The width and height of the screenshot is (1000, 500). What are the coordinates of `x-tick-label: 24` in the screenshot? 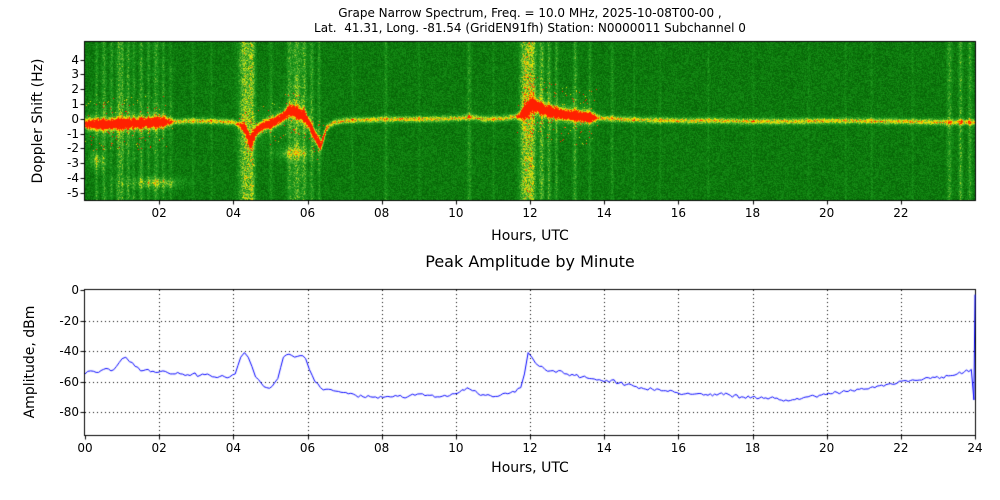 It's located at (975, 448).